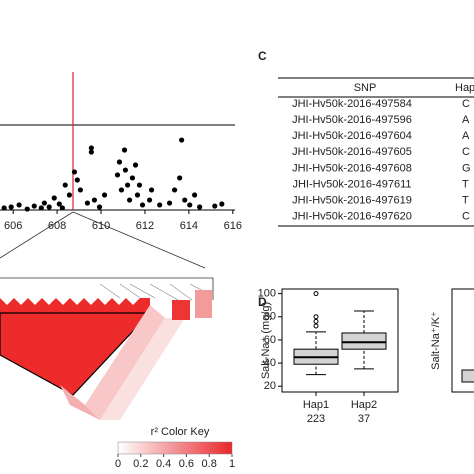  Describe the element at coordinates (436, 340) in the screenshot. I see `y-axis-label: Salt-Na⁺/K⁺` at that location.